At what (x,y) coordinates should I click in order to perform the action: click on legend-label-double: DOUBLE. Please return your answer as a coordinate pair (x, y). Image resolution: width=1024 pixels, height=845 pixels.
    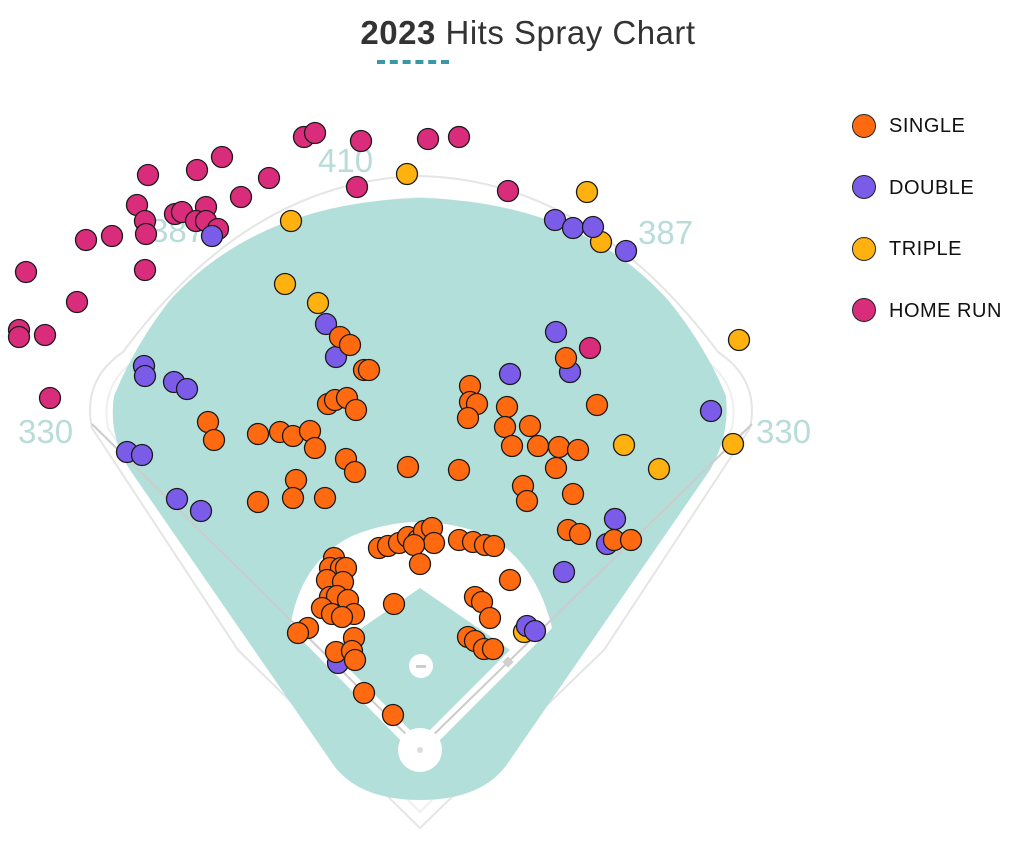
    Looking at the image, I should click on (932, 187).